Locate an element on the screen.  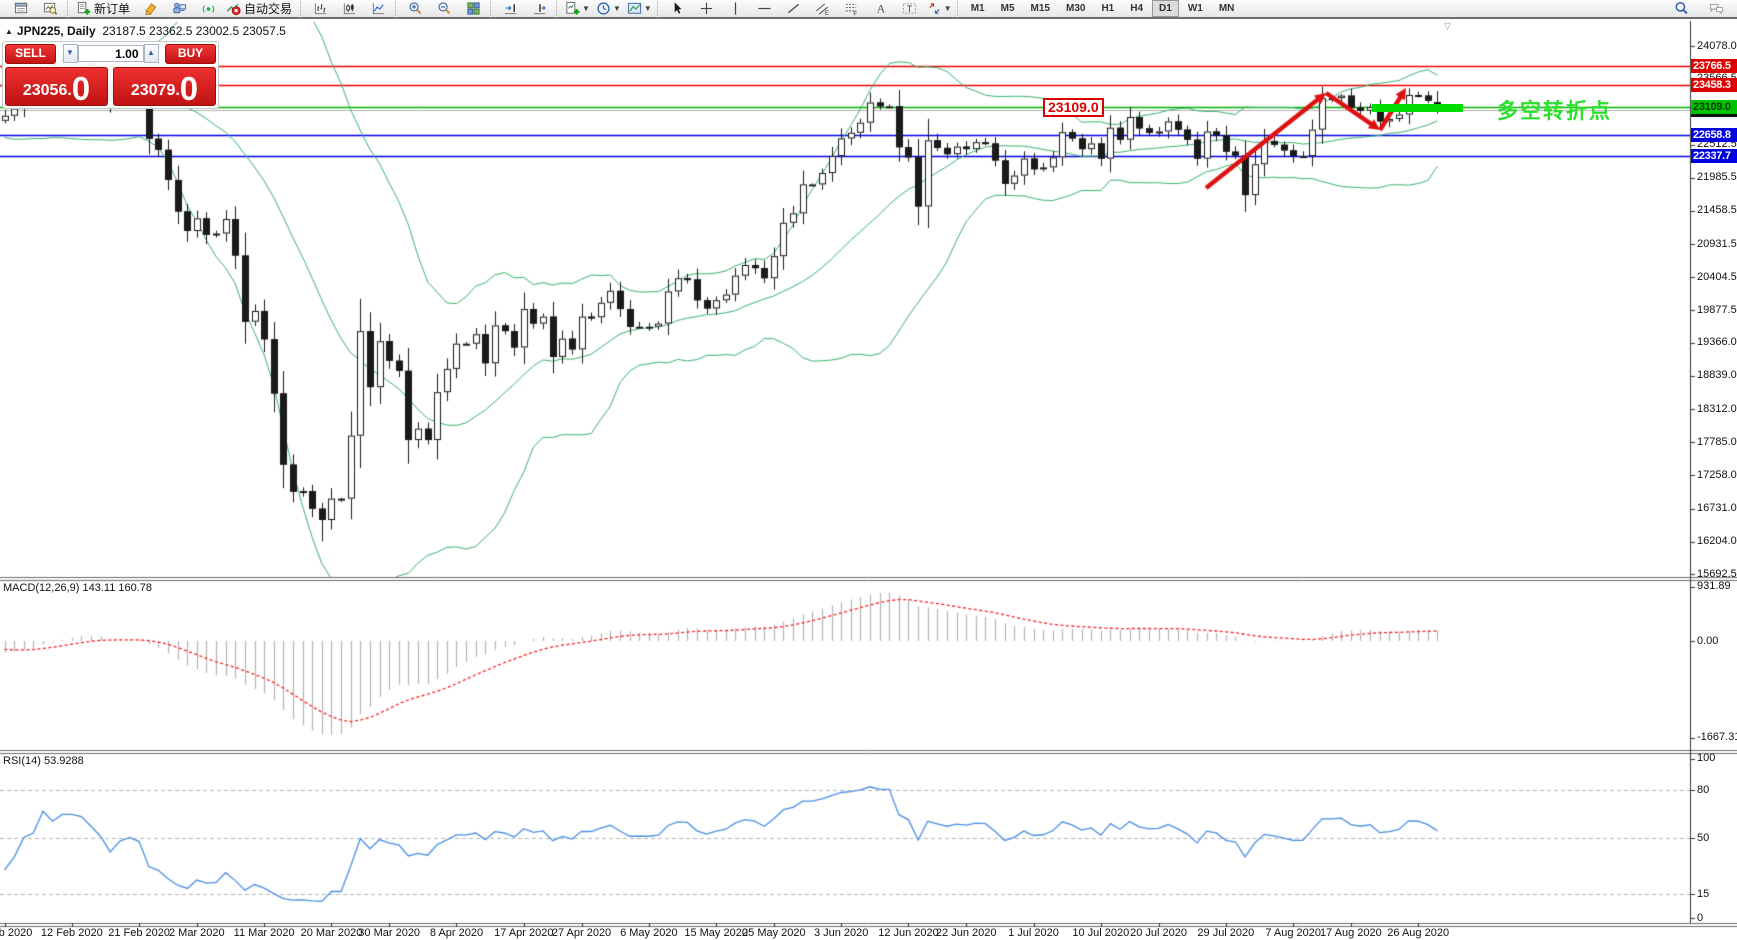
one-click-trading-panel: SELL ▼ ▲ BUY 23056.0 23079.0 is located at coordinates (110, 75).